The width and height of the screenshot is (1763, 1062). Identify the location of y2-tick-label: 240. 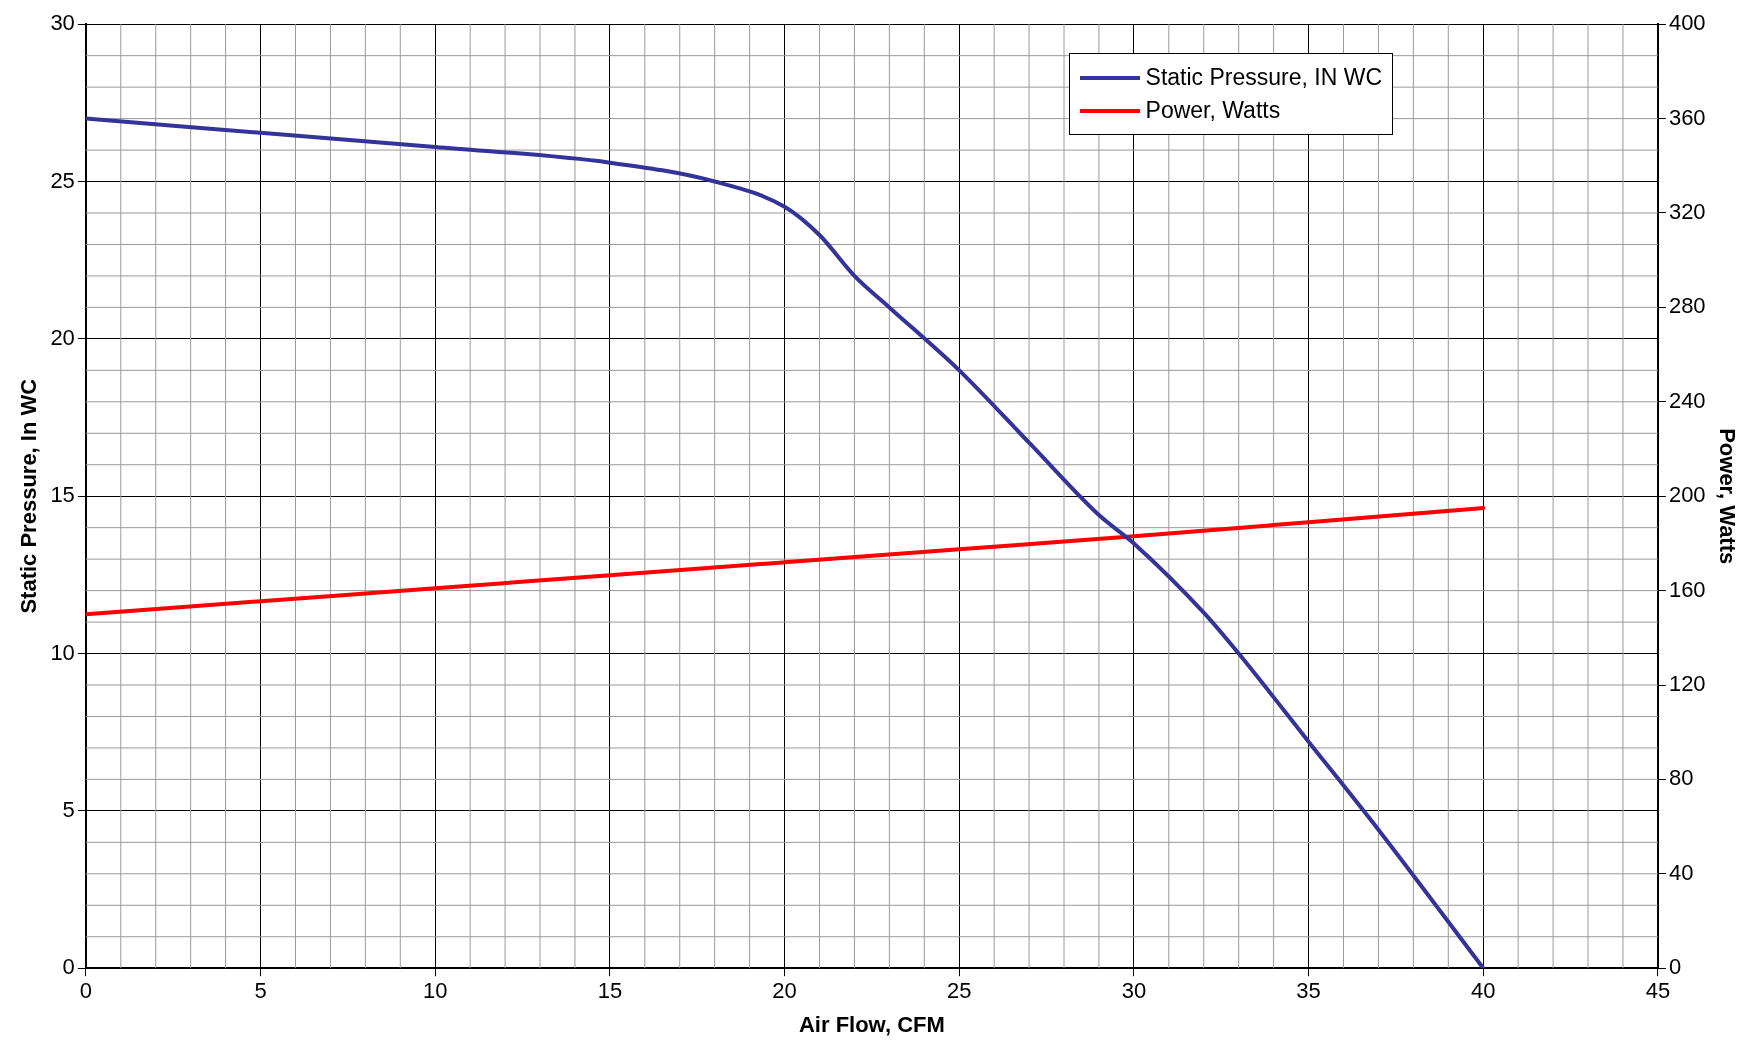
(1687, 400).